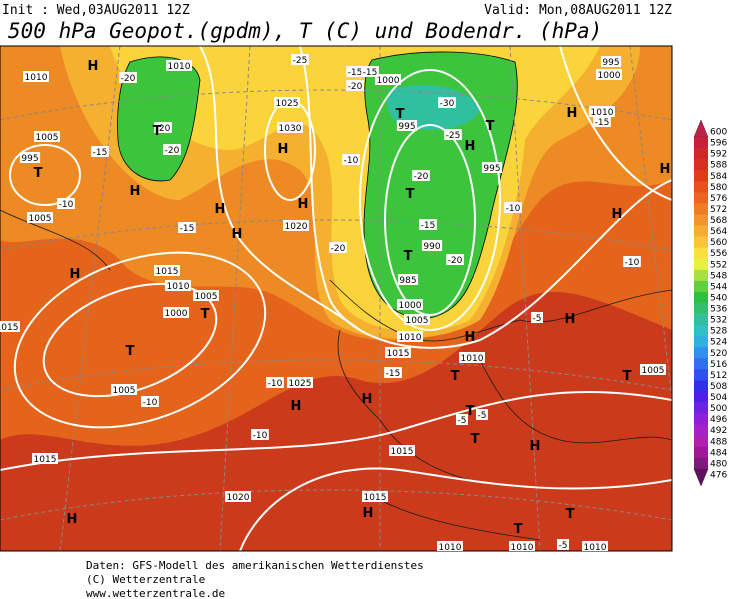  What do you see at coordinates (718, 166) in the screenshot?
I see `colorbar-label: 588` at bounding box center [718, 166].